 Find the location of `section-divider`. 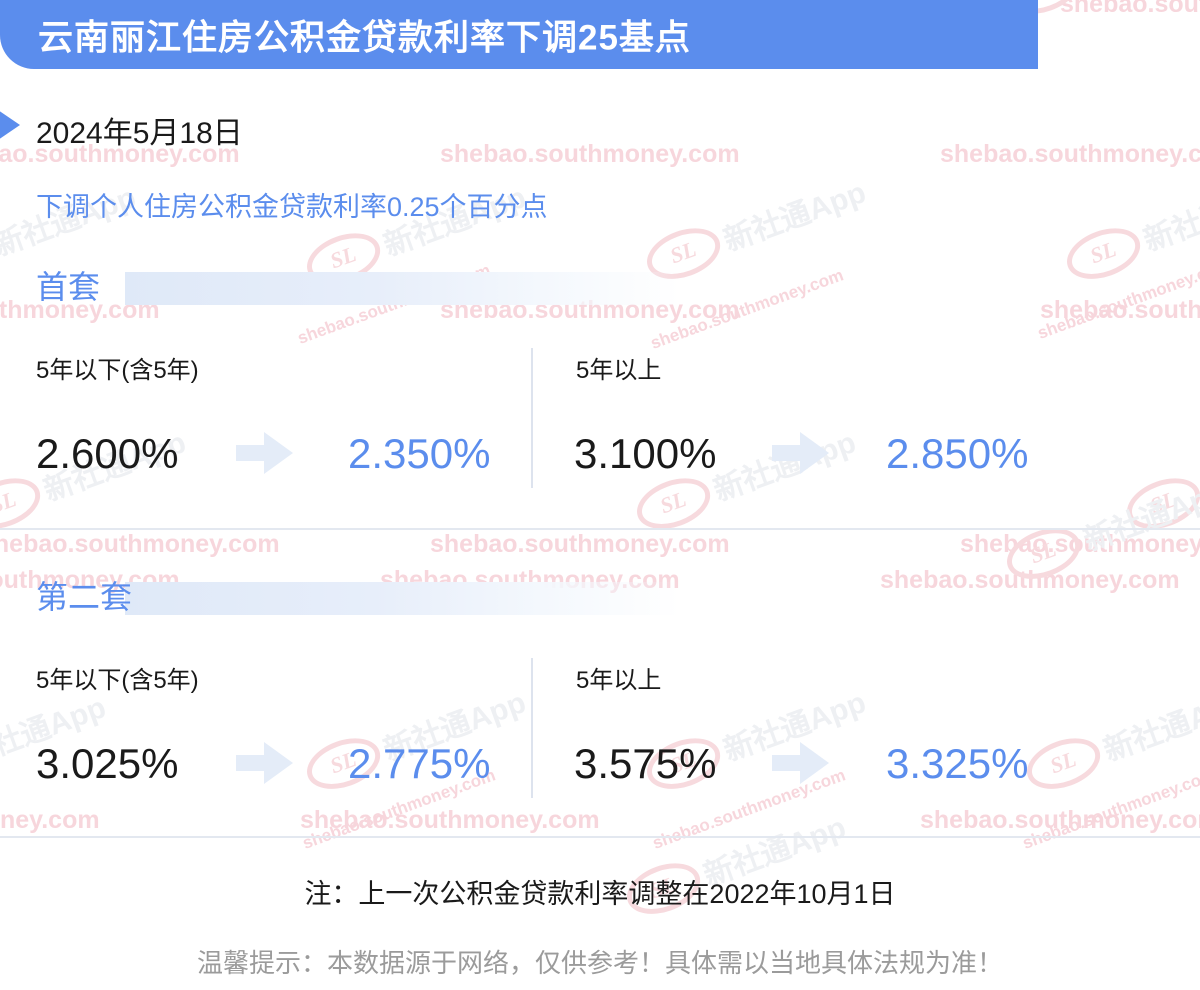

section-divider is located at coordinates (600, 529).